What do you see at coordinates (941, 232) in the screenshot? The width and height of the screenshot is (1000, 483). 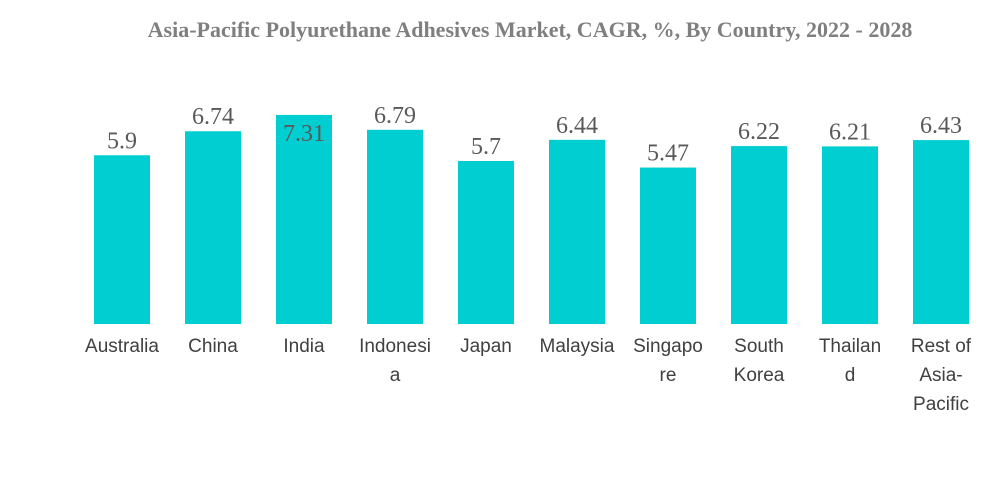 I see `bar-rest-of-asia-pacific` at bounding box center [941, 232].